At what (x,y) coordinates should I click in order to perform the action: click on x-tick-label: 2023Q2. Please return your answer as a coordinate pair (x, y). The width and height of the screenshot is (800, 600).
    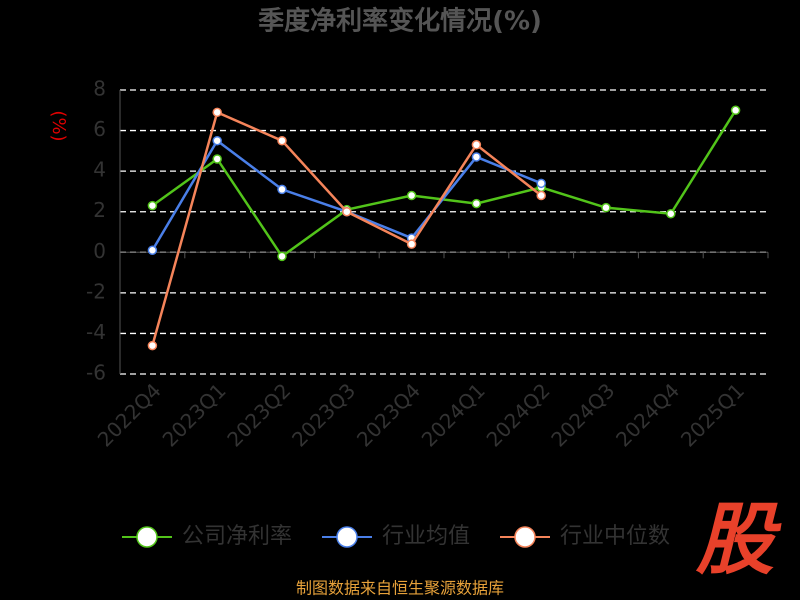
    Looking at the image, I should click on (258, 414).